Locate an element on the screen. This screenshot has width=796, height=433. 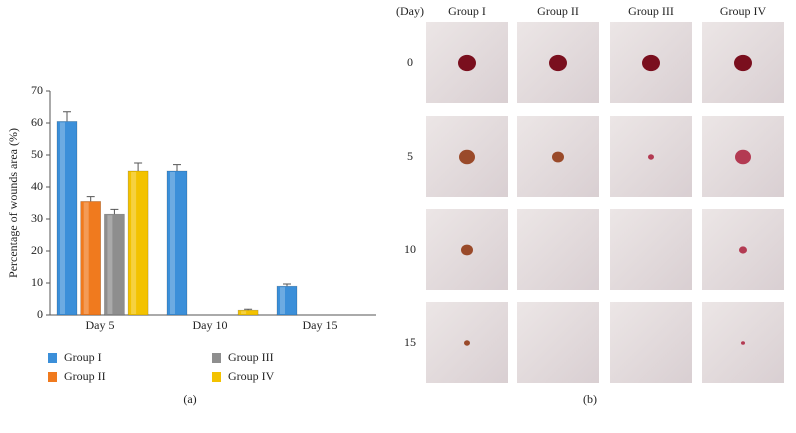
y-axis-label: Percentage of wounds area (%) is located at coordinates (13, 203).